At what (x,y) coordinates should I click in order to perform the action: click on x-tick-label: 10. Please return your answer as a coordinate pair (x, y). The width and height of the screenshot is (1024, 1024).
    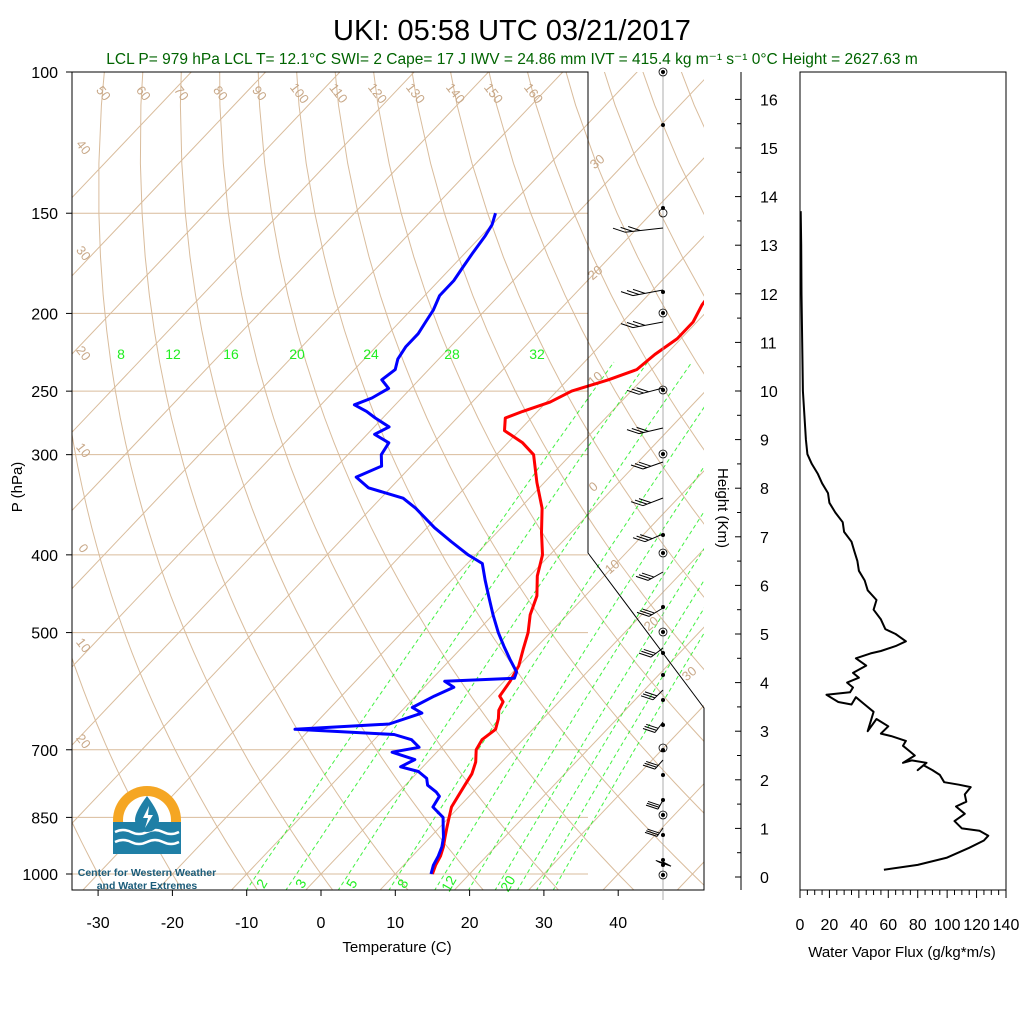
    Looking at the image, I should click on (395, 923).